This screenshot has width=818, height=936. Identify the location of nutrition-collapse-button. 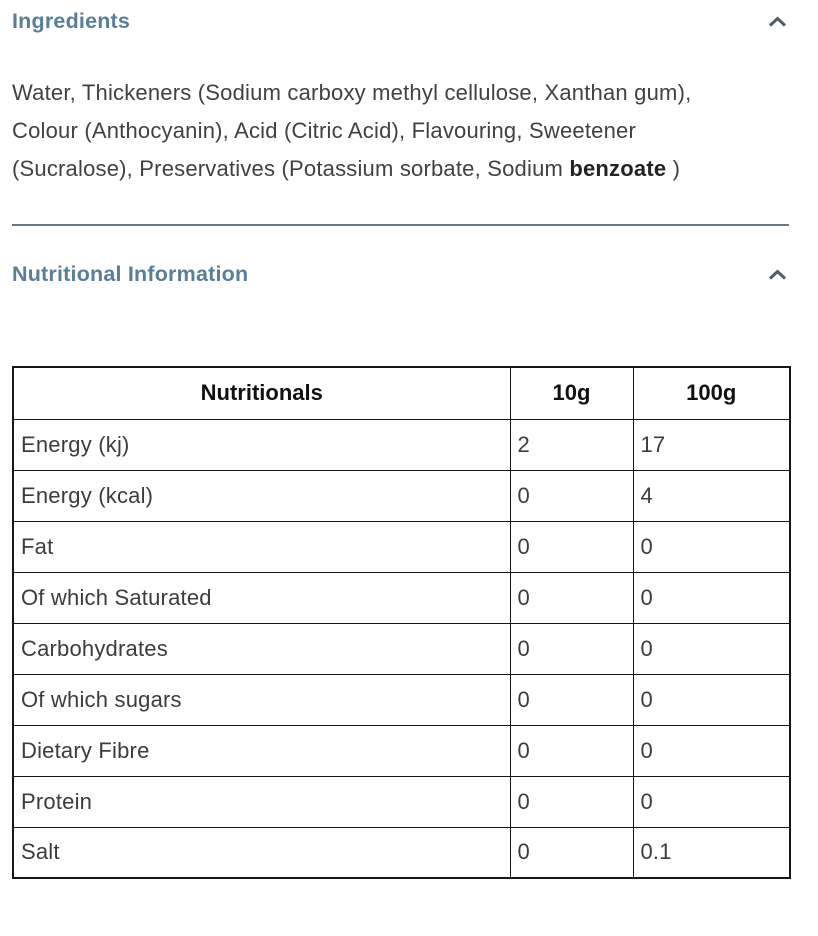
(777, 274).